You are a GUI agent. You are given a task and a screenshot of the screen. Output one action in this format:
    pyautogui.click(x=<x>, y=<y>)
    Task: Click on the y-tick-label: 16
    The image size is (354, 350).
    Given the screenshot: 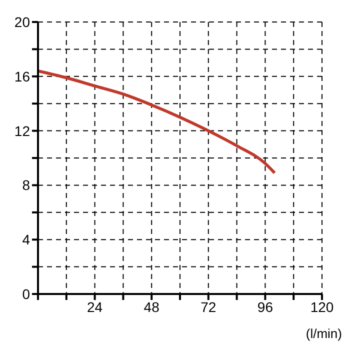 What is the action you would take?
    pyautogui.click(x=22, y=76)
    